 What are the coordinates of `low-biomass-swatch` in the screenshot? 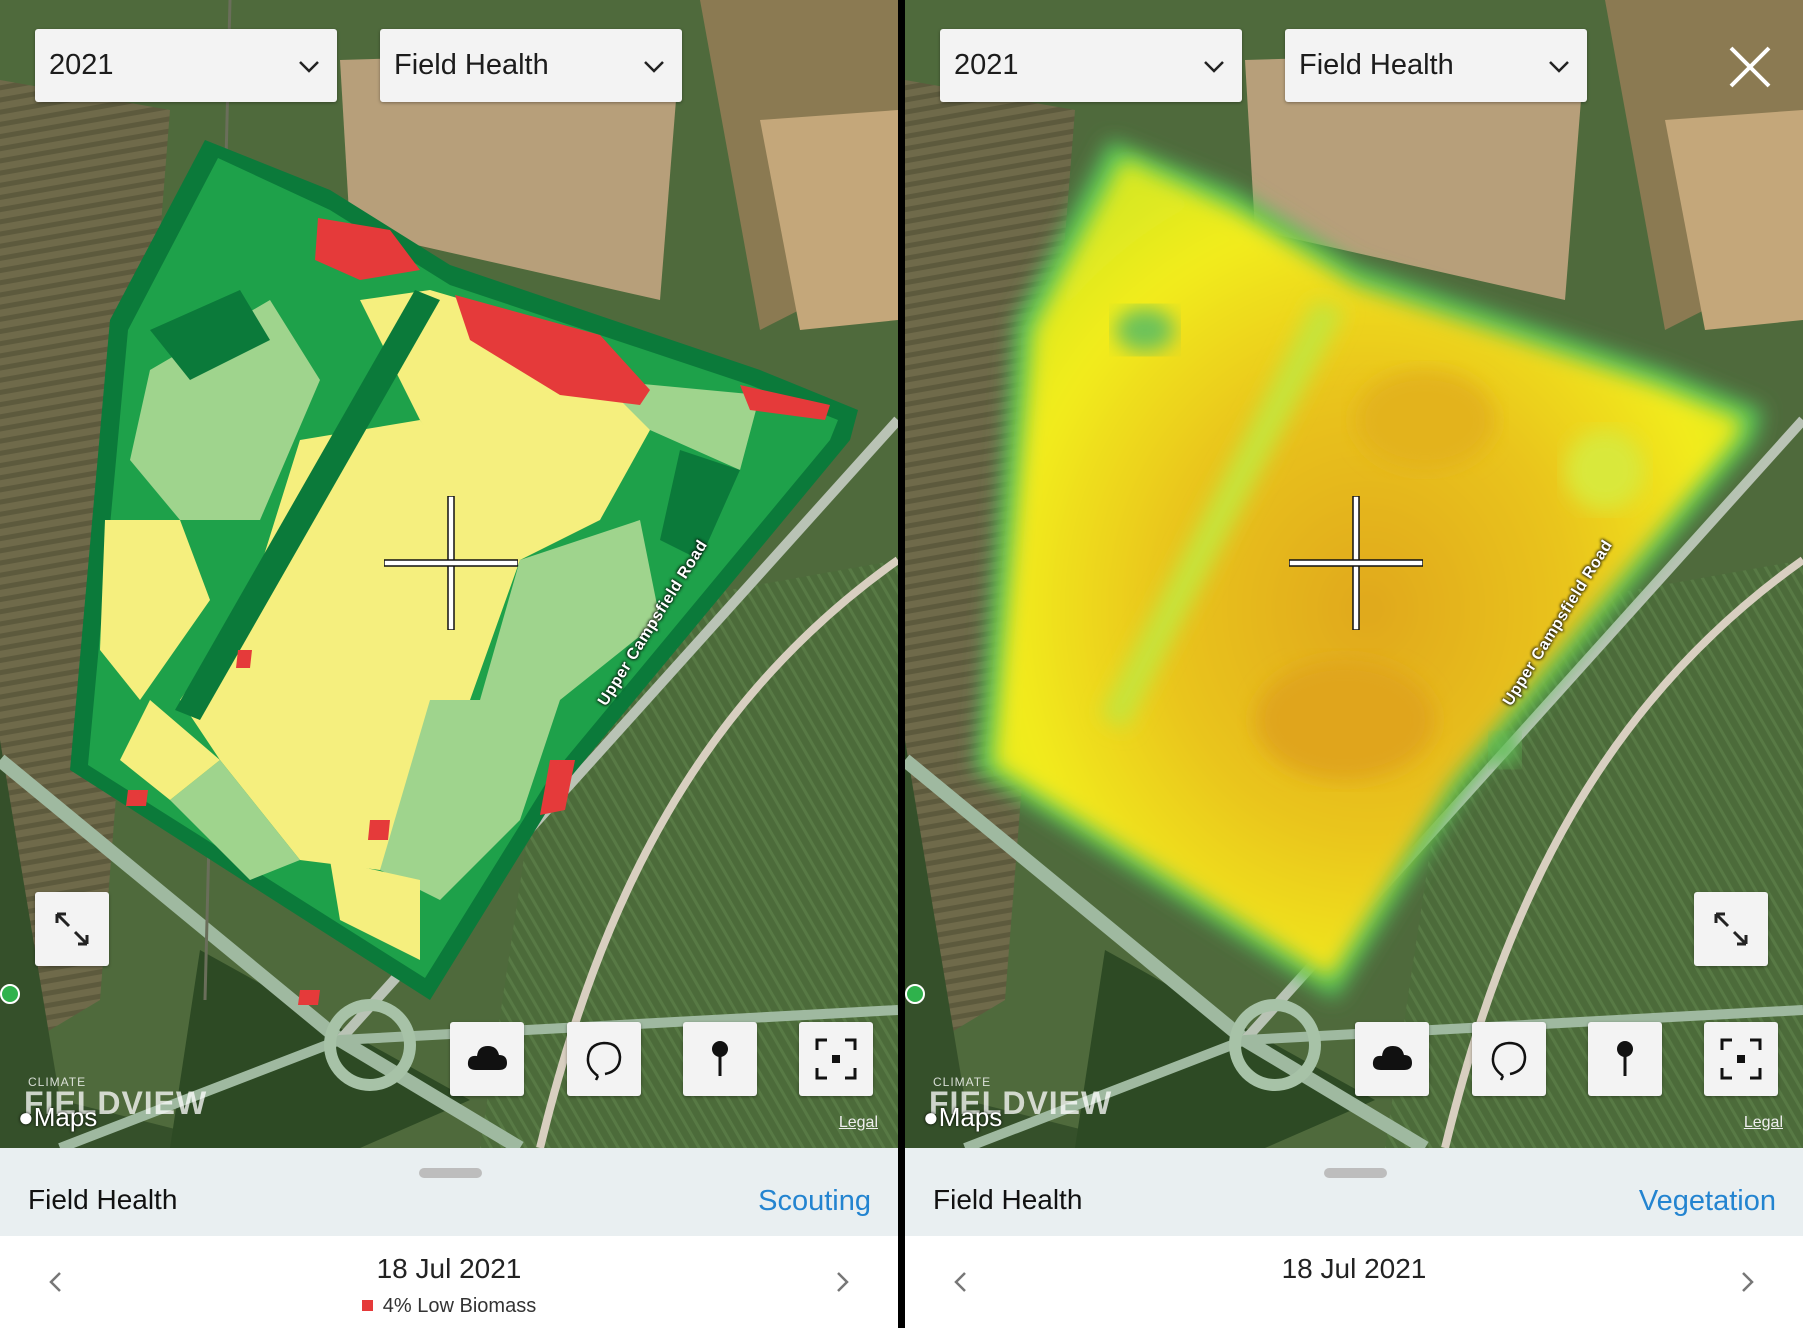 It's located at (367, 1305).